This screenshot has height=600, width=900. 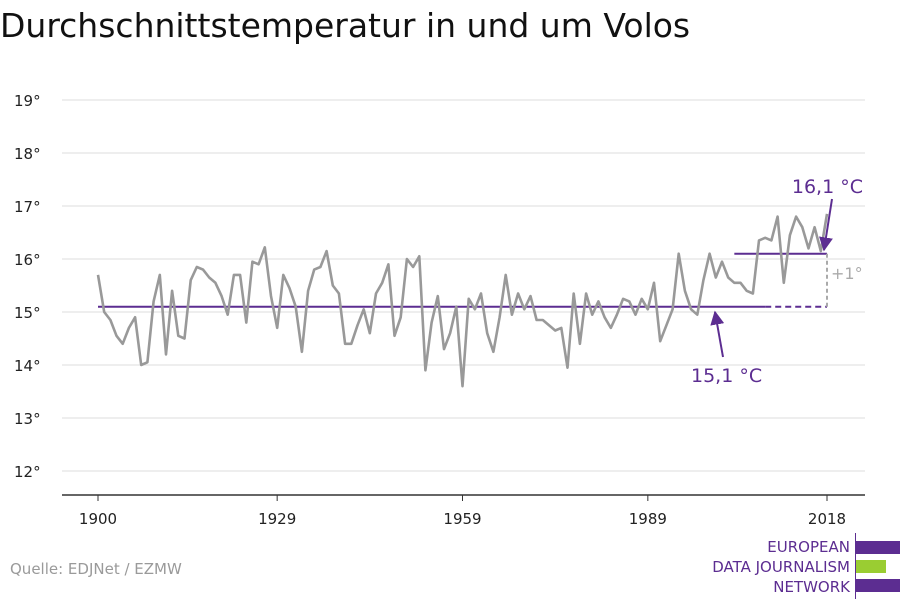 I want to click on source-note: Quelle: EDJNet / EZMW, so click(x=96, y=569).